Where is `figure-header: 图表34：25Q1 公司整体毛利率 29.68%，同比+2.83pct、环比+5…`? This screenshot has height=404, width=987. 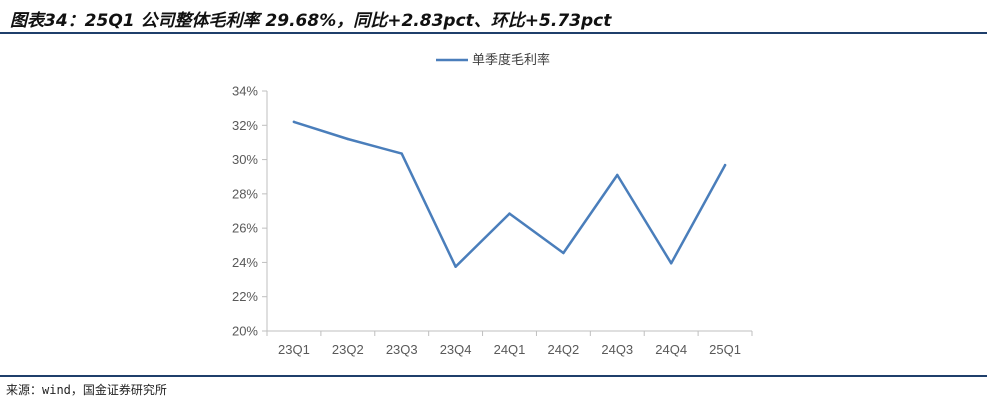
figure-header: 图表34：25Q1 公司整体毛利率 29.68%，同比+2.83pct、环比+5… is located at coordinates (493, 17).